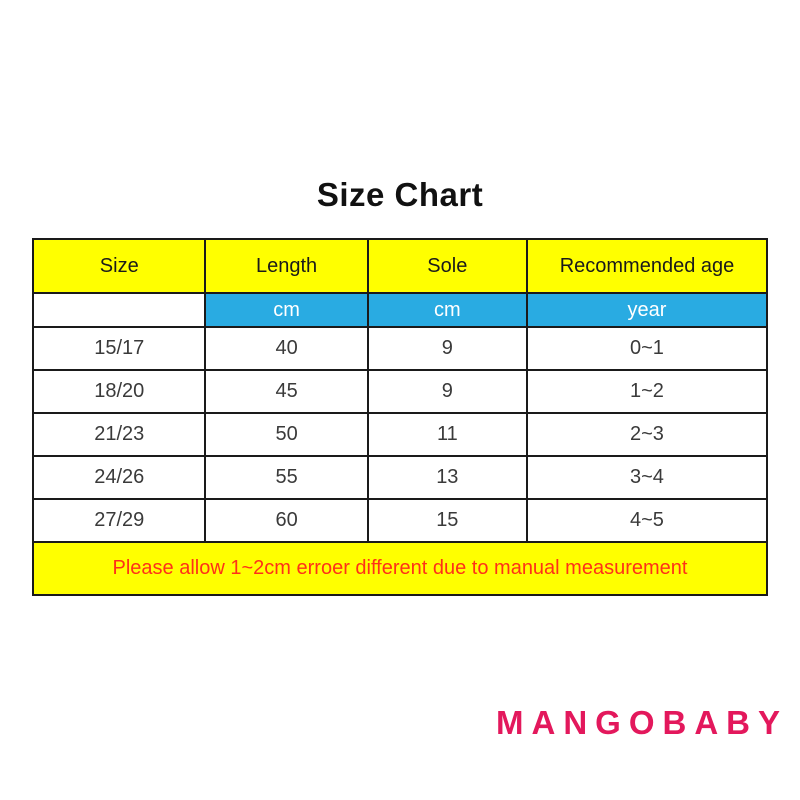  Describe the element at coordinates (119, 434) in the screenshot. I see `cell-size: 21/23` at that location.